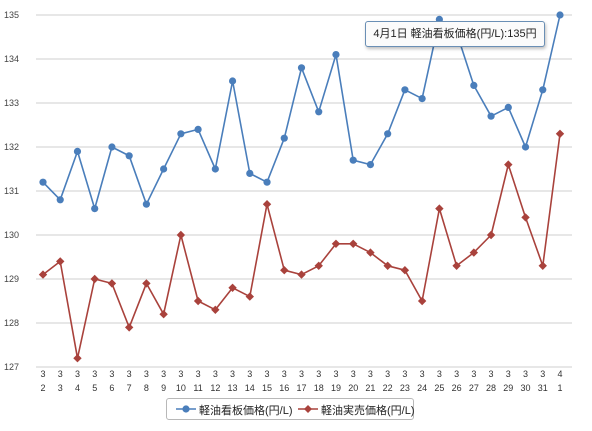 This screenshot has height=431, width=592. Describe the element at coordinates (559, 374) in the screenshot. I see `x-tick-label-month: 4` at that location.